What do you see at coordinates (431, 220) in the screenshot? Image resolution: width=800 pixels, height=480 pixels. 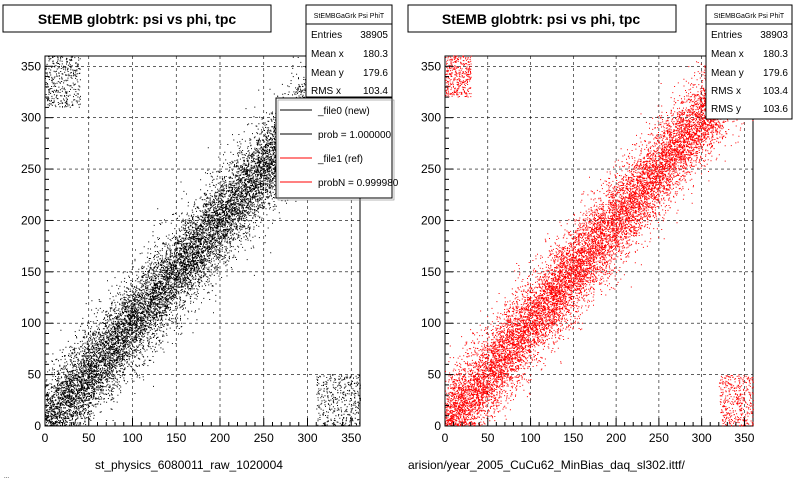 I see `right-y-tick-label-200: 200` at bounding box center [431, 220].